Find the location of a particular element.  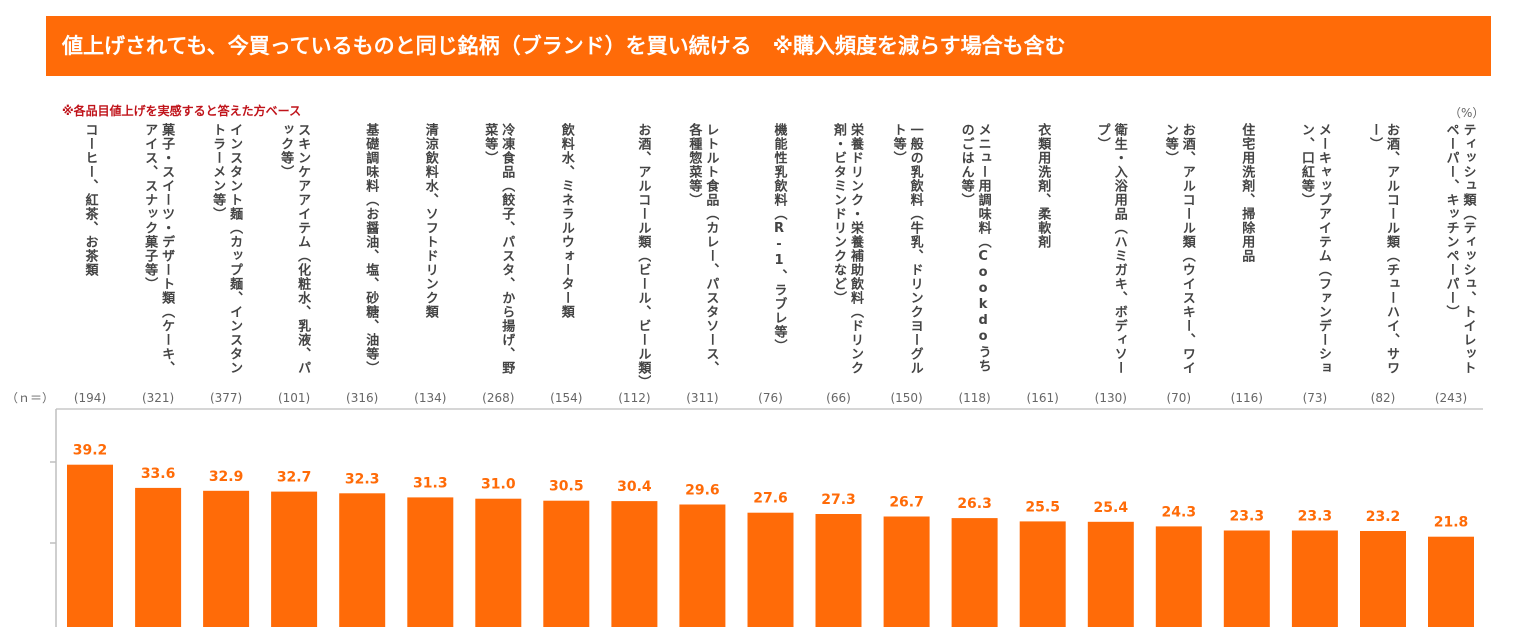

sample-size: (116) is located at coordinates (1246, 398).